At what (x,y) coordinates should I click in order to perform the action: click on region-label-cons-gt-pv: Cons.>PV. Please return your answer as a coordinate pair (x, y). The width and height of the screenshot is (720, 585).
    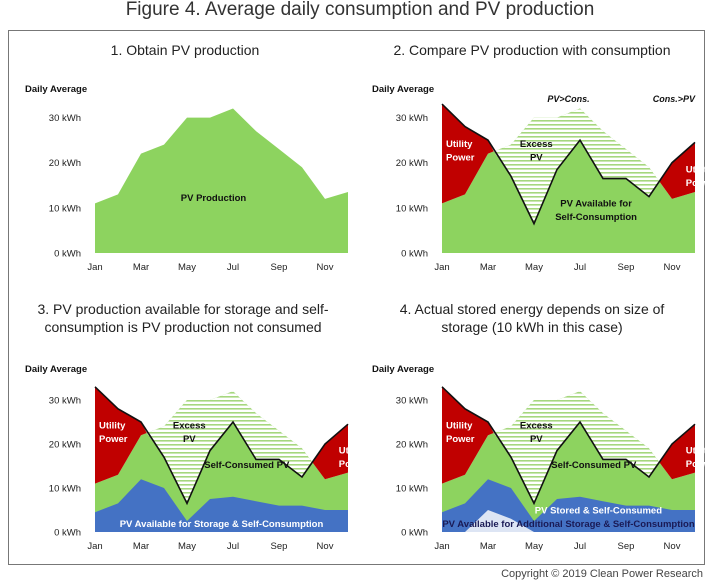
    Looking at the image, I should click on (466, 99).